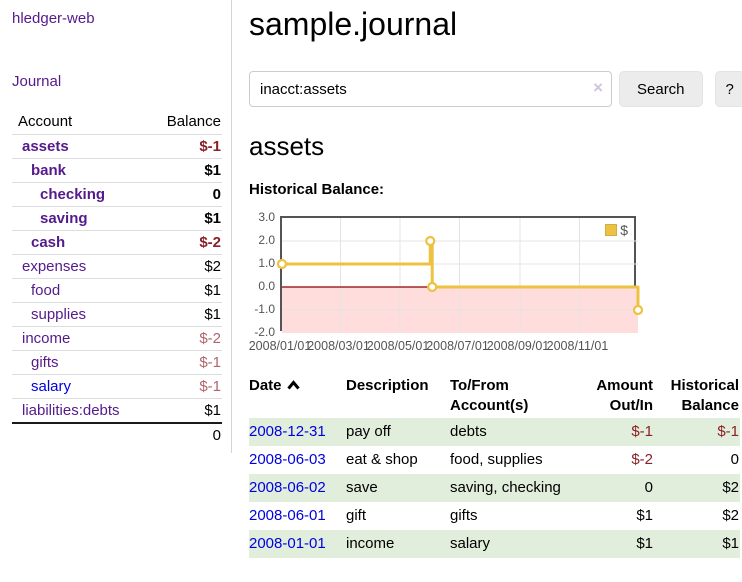 The width and height of the screenshot is (742, 582). I want to click on sidebar-account-link: bank, so click(49, 170).